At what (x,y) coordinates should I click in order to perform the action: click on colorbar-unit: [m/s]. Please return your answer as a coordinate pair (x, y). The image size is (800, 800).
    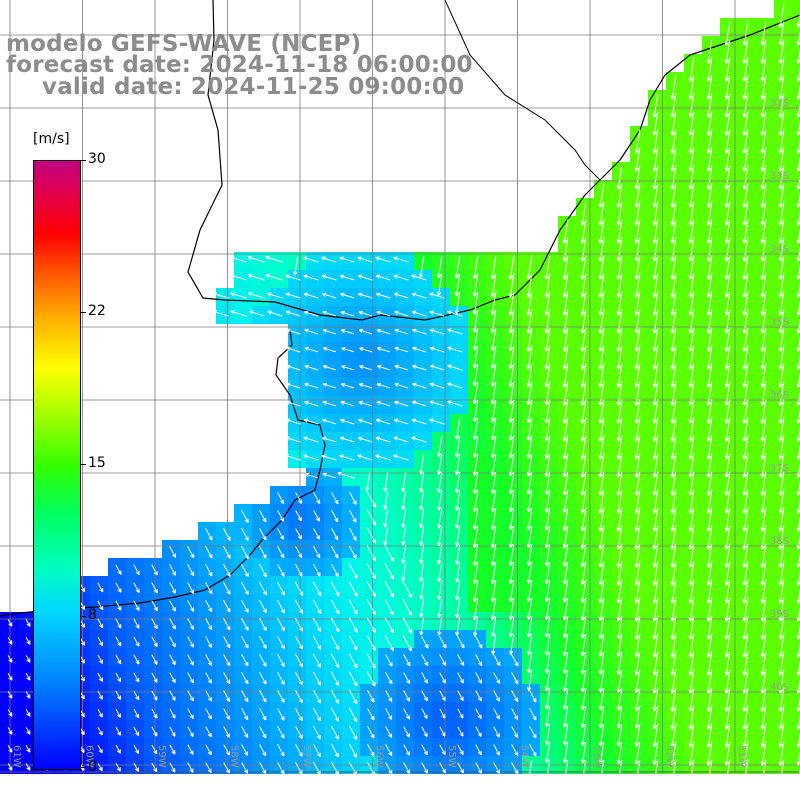
    Looking at the image, I should click on (51, 139).